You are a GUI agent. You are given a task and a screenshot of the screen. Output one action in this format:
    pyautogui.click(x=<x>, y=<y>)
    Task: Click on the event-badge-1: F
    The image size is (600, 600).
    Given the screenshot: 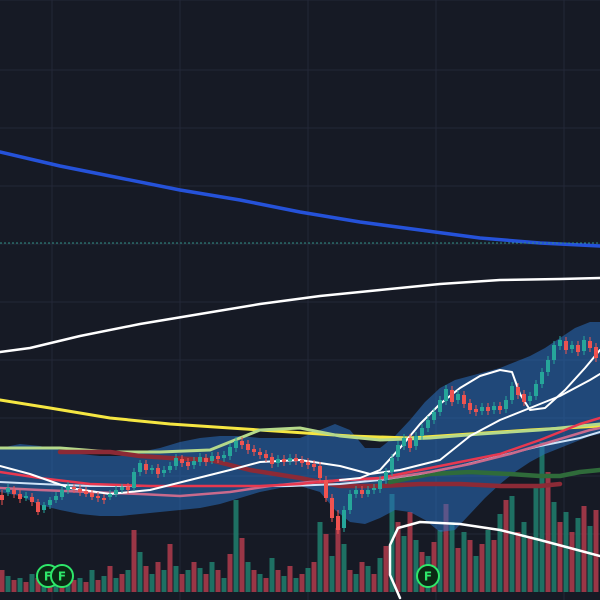 What is the action you would take?
    pyautogui.click(x=62, y=576)
    